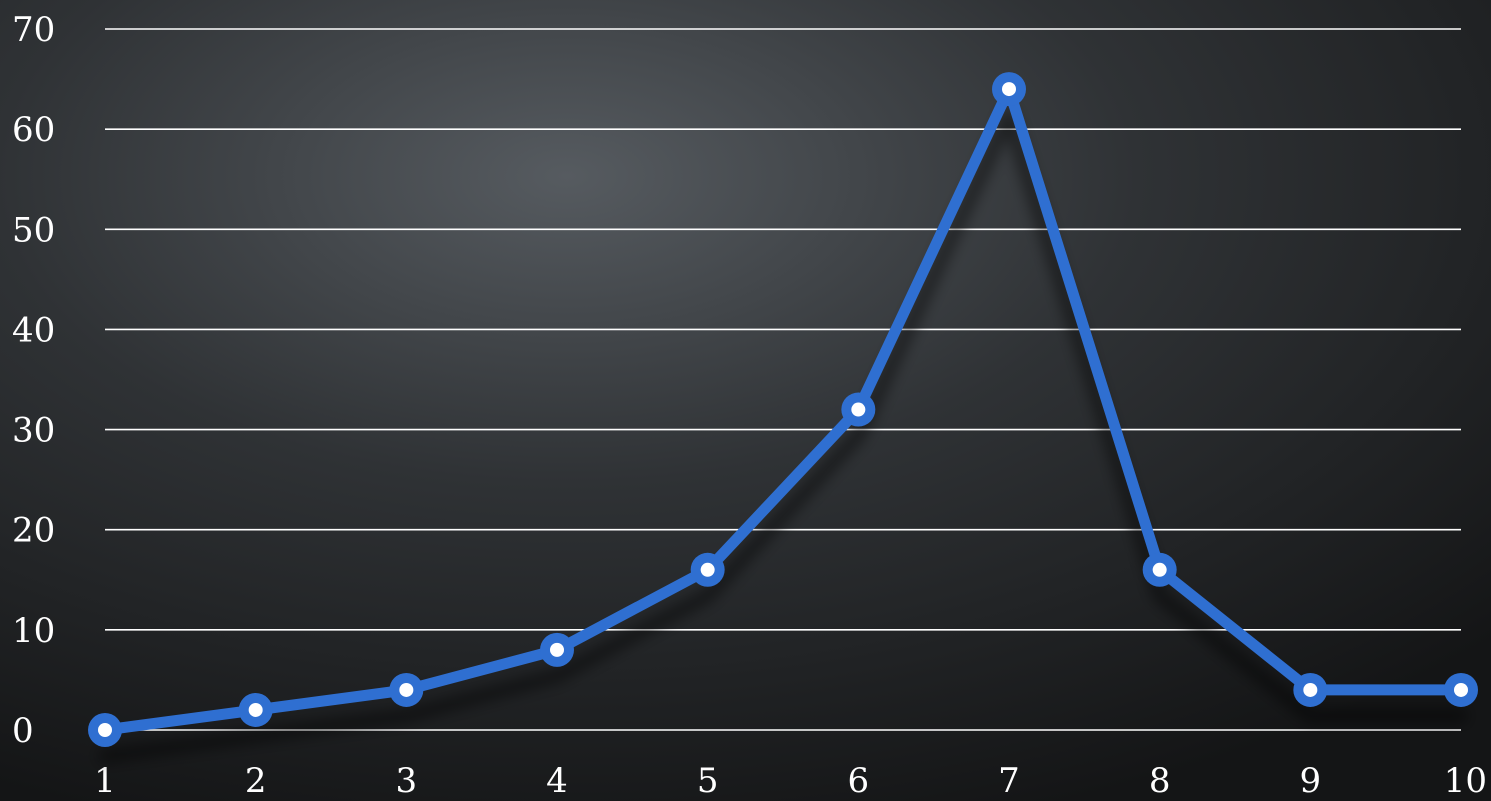 This screenshot has height=801, width=1491. I want to click on y-tick-label: 0, so click(23, 731).